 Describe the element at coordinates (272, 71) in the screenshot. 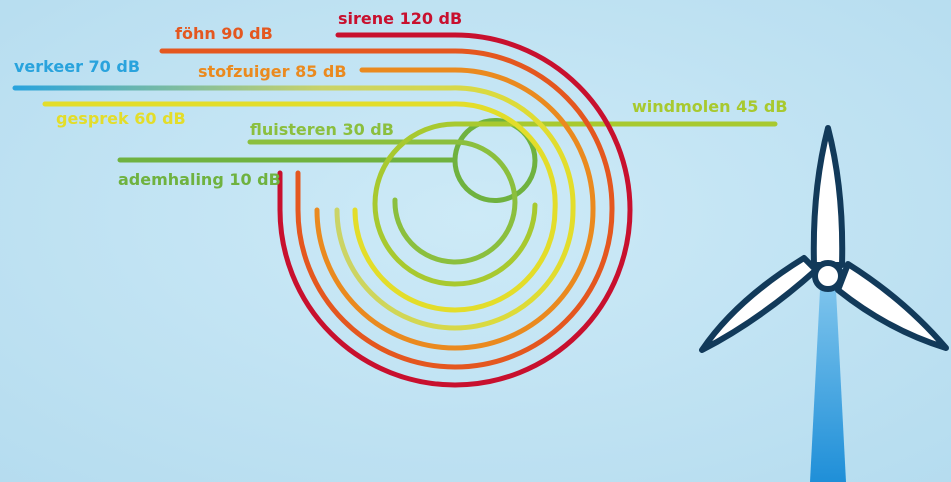

I see `label-stofzuiger: stofzuiger 85 dB` at that location.